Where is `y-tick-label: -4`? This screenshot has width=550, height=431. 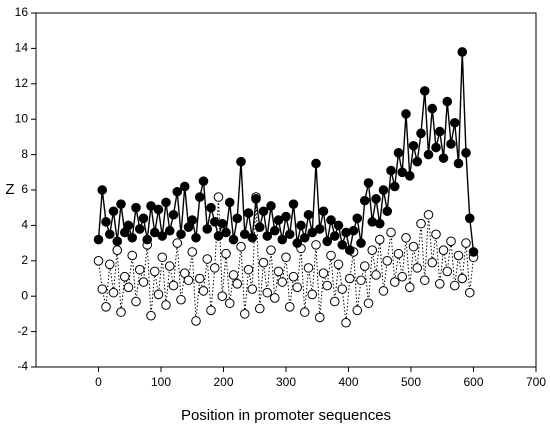
y-tick-label: -4 is located at coordinates (22, 366).